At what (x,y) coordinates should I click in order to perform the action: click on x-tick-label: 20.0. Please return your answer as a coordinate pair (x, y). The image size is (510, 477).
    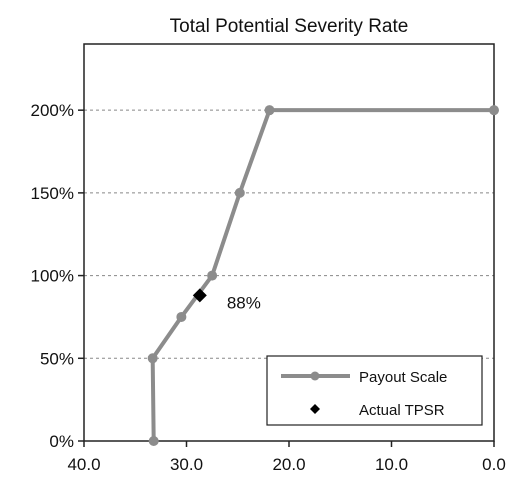
    Looking at the image, I should click on (288, 464).